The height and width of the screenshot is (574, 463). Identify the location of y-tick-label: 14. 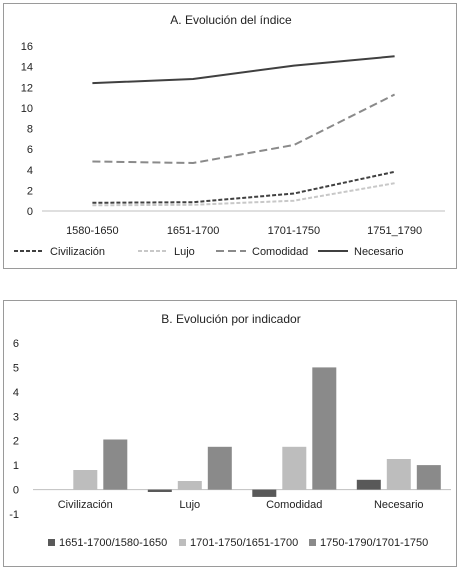
(27, 68).